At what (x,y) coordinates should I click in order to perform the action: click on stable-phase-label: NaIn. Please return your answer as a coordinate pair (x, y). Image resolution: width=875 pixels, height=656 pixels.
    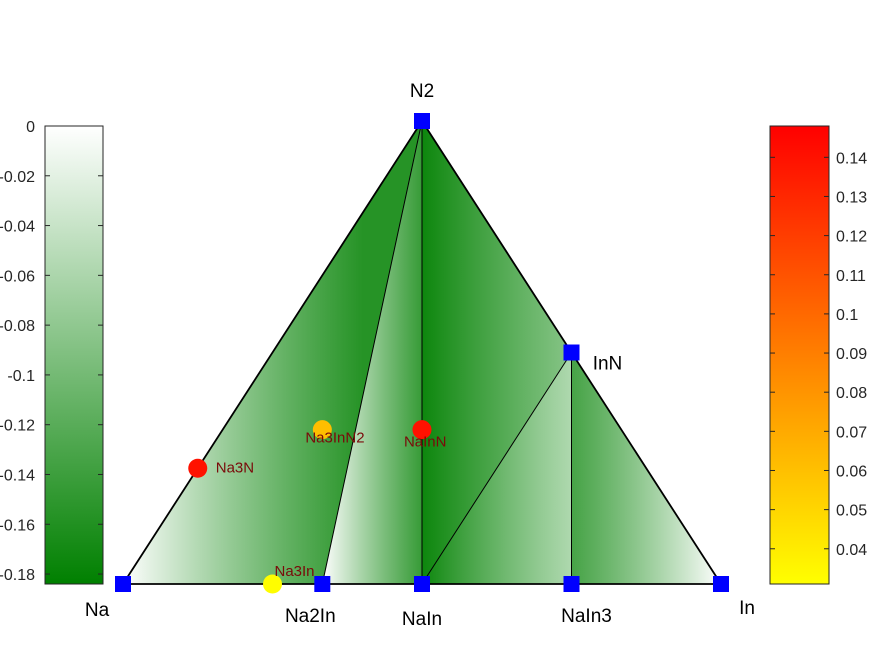
    Looking at the image, I should click on (422, 619).